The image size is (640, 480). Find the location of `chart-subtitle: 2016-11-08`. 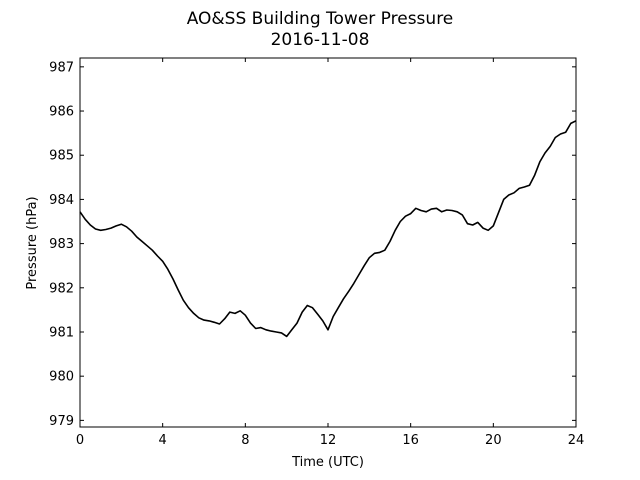

chart-subtitle: 2016-11-08 is located at coordinates (320, 40).